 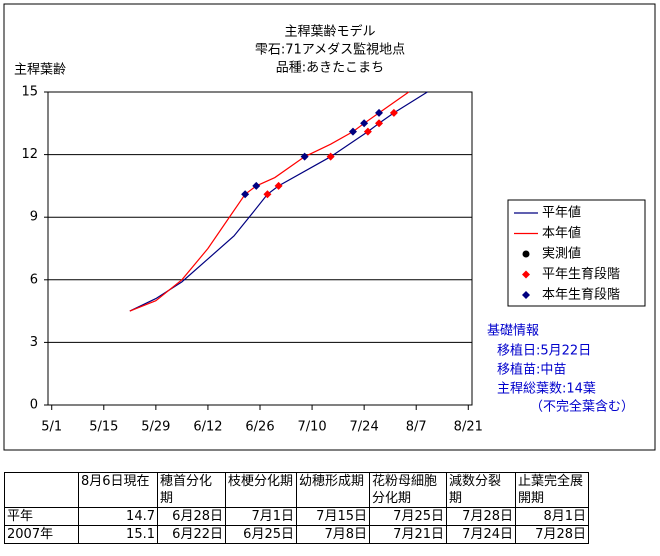 What do you see at coordinates (333, 490) in the screenshot?
I see `table-cell: 幼穂形成期` at bounding box center [333, 490].